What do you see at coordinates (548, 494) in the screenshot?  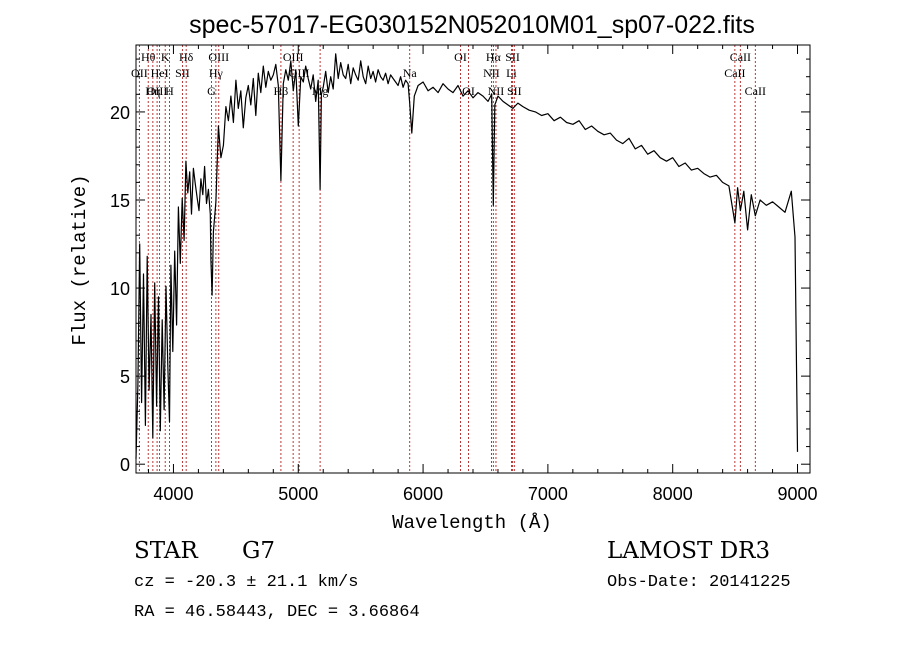 I see `x-tick-label-3: 7000` at bounding box center [548, 494].